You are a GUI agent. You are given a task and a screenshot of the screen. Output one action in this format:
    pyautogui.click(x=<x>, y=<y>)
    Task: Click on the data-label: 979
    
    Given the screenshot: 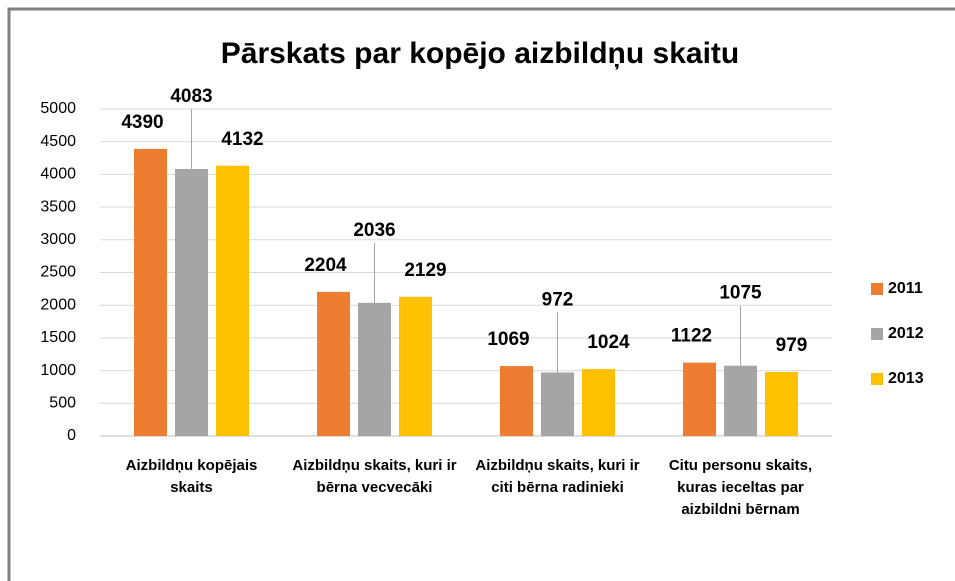 What is the action you would take?
    pyautogui.click(x=792, y=345)
    